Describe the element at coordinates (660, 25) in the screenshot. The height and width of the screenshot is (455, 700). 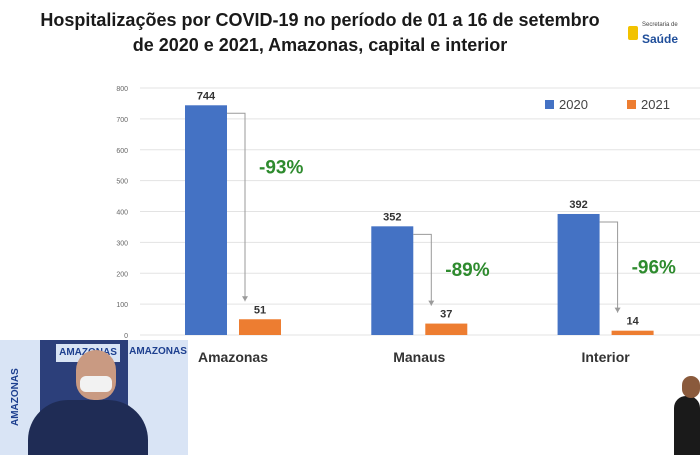
I see `logo-small-text: Secretaria de` at that location.